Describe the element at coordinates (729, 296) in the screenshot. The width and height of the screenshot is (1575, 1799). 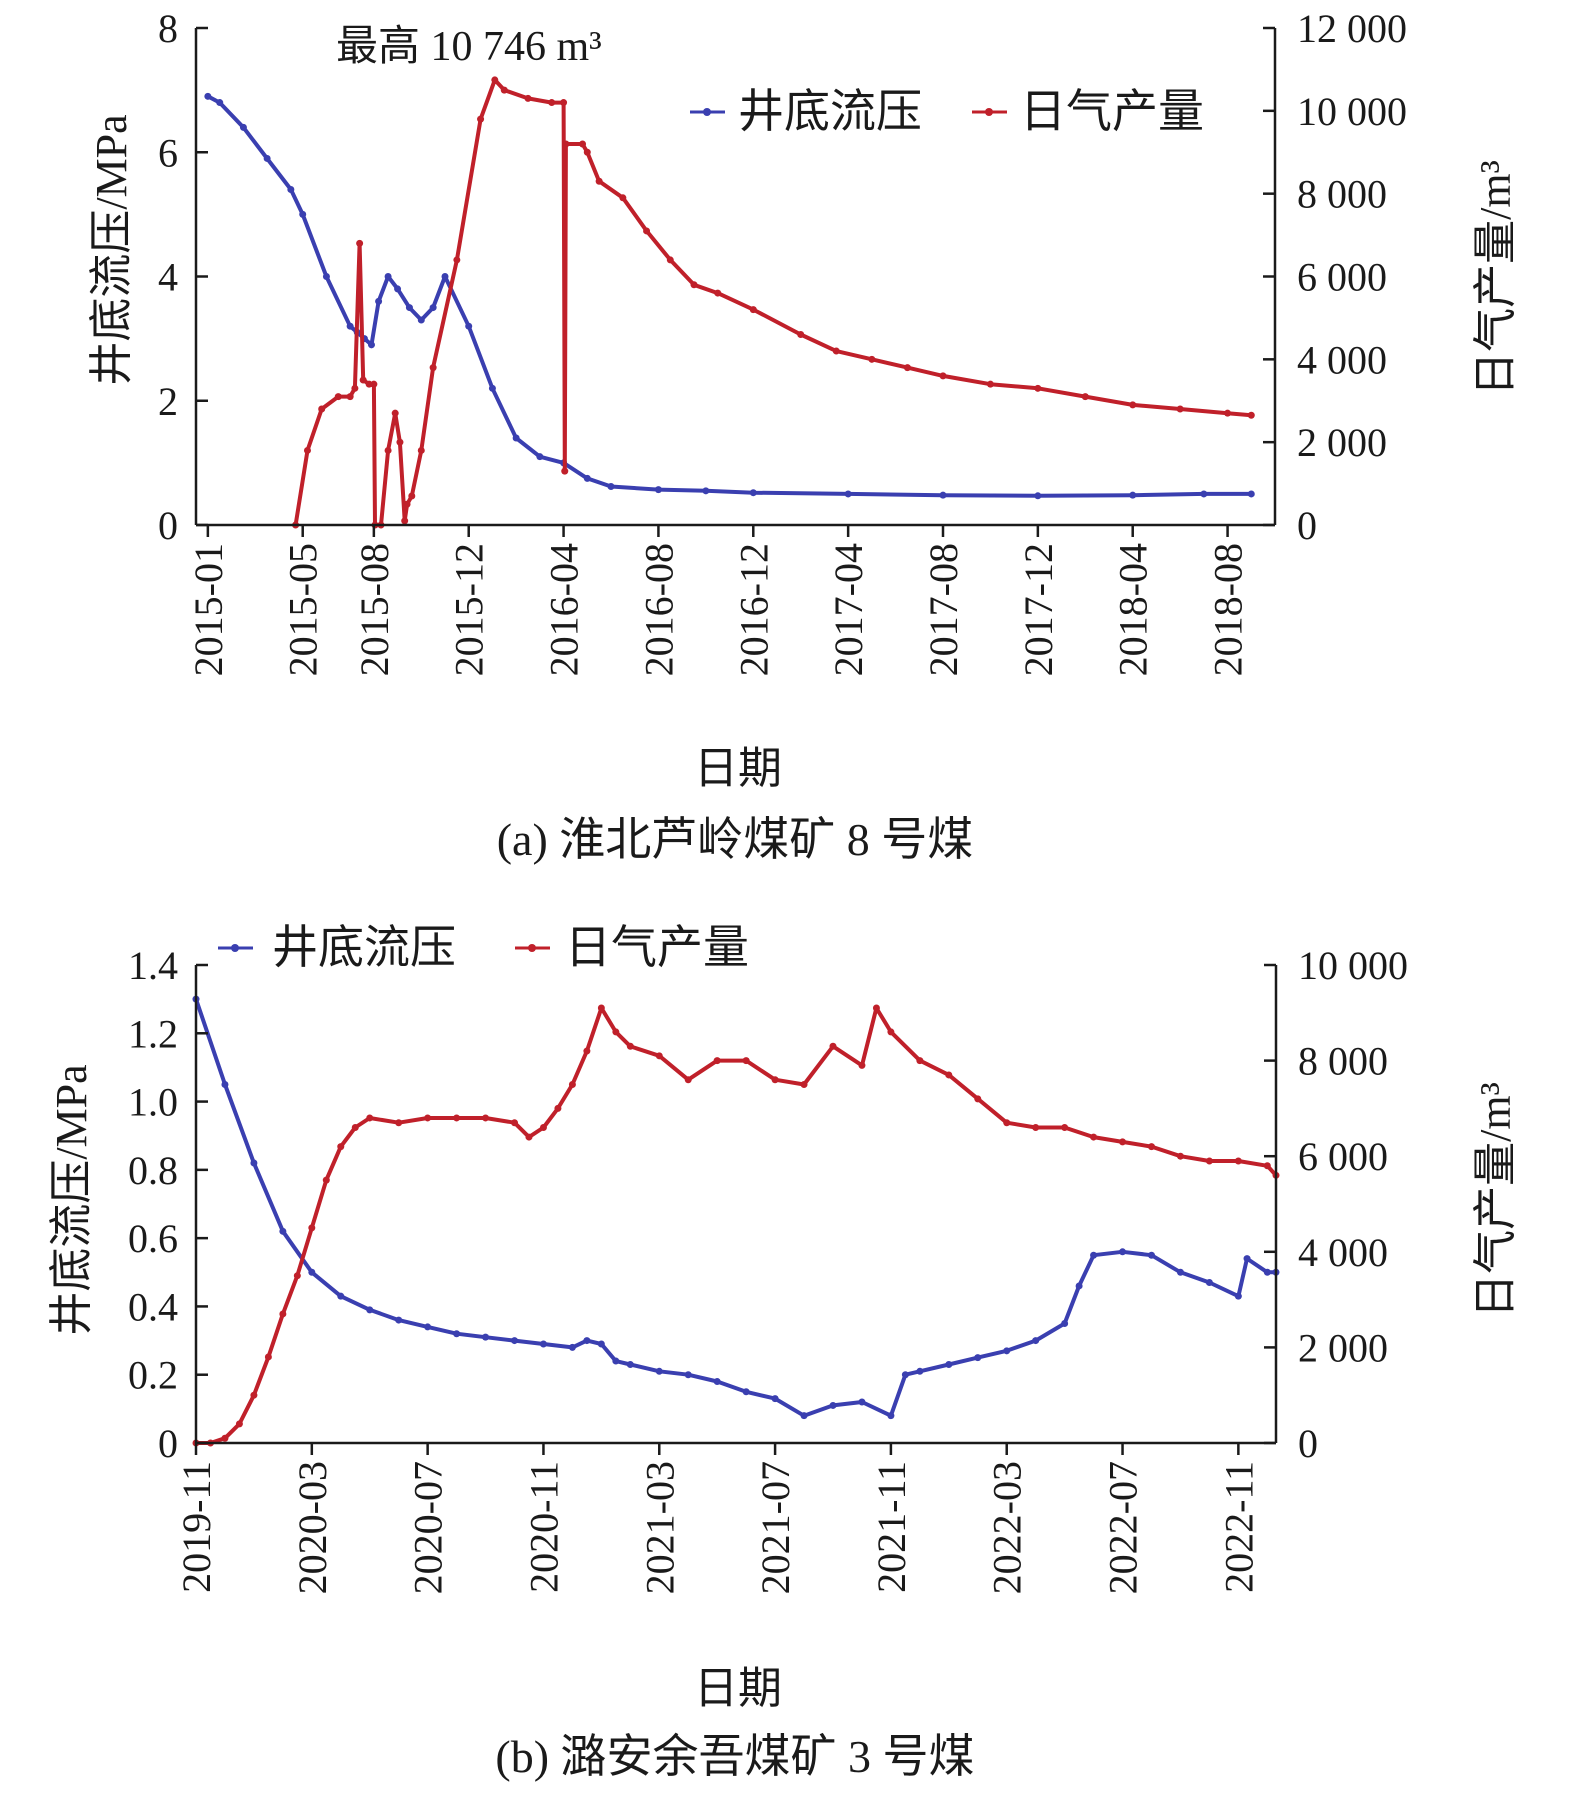
I see `pressure-series-line` at that location.